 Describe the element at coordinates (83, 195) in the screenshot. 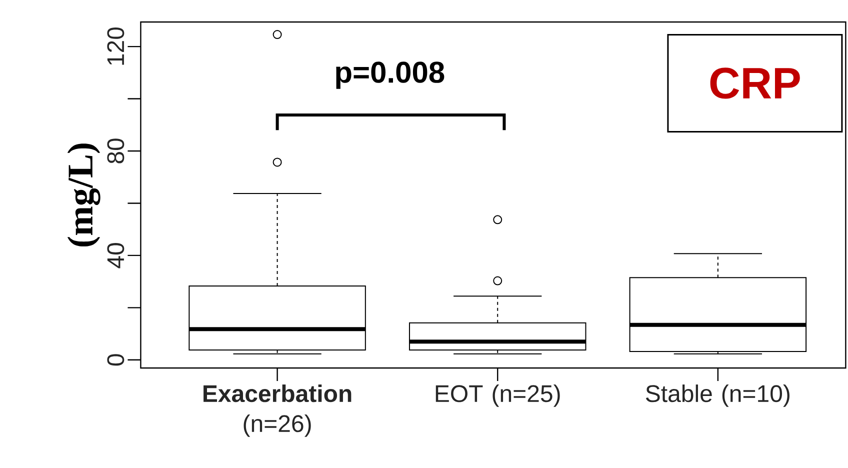

I see `y-axis-title: (mg/L)` at that location.